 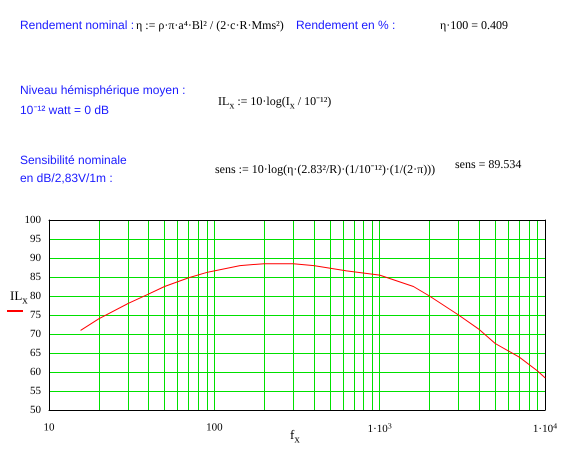 What do you see at coordinates (73, 160) in the screenshot?
I see `text: Sensibilité nominale` at bounding box center [73, 160].